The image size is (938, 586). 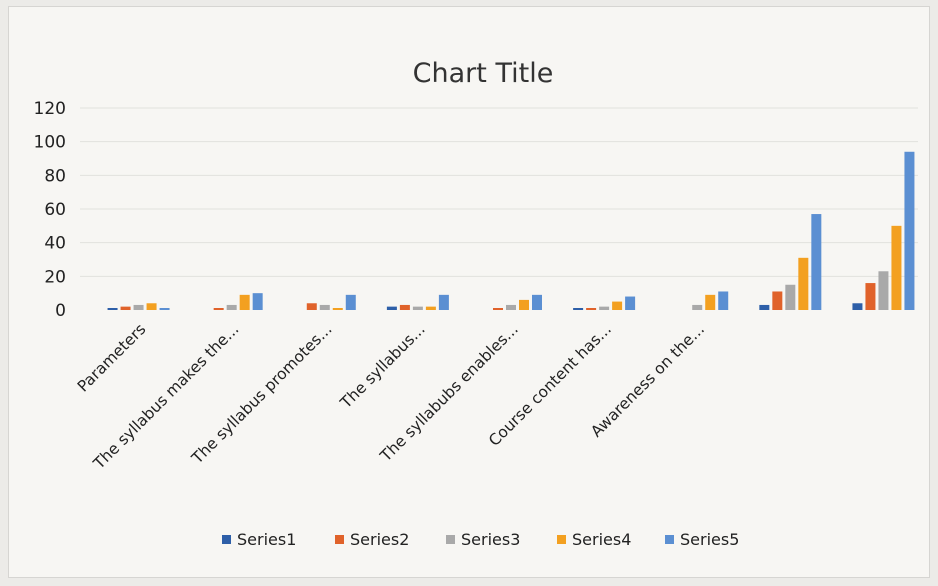 What do you see at coordinates (50, 109) in the screenshot?
I see `y-tick-label: 120` at bounding box center [50, 109].